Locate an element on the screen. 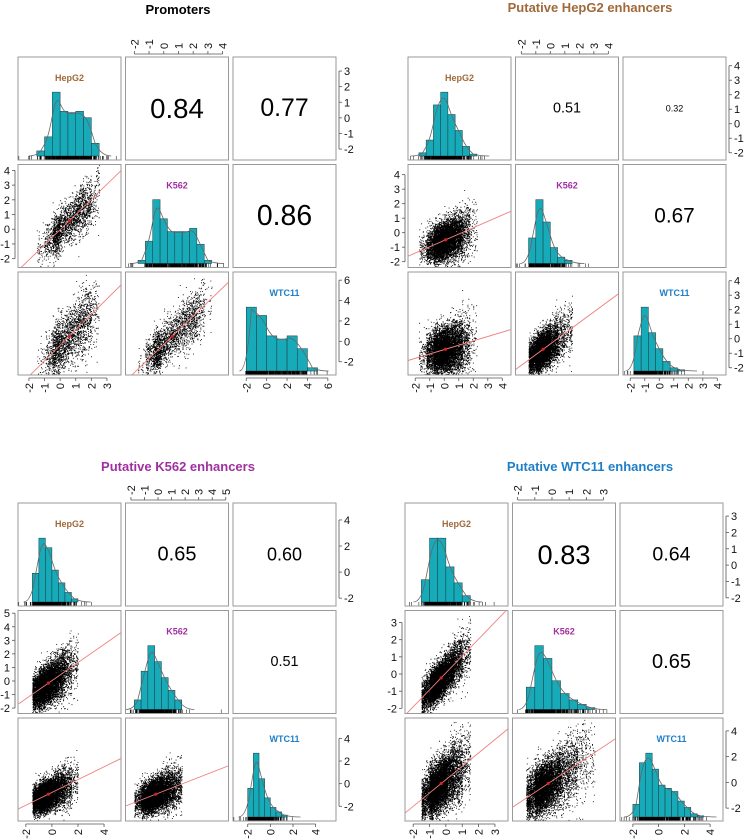 Image resolution: width=744 pixels, height=840 pixels. correlation-value: 0.67 is located at coordinates (674, 216).